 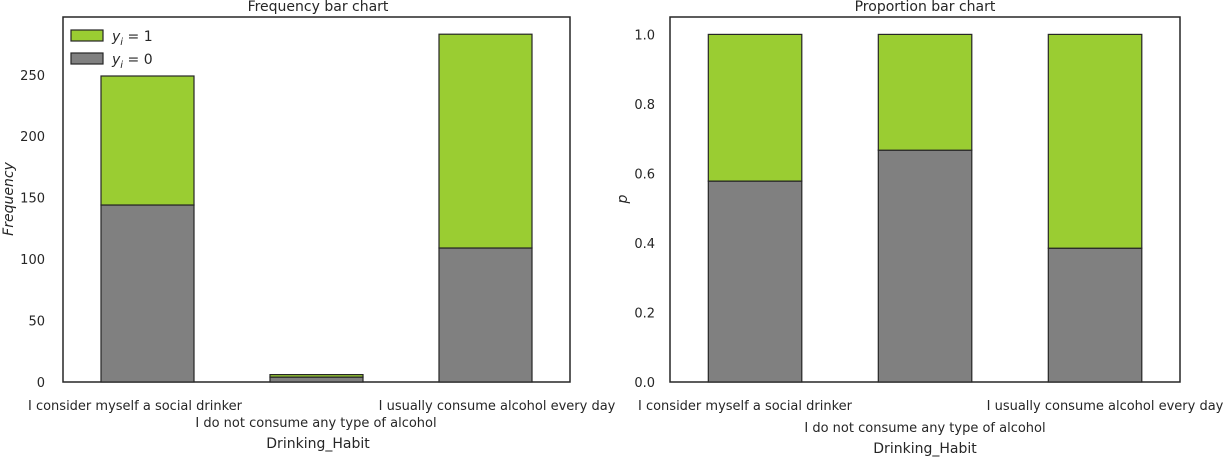 What do you see at coordinates (32, 199) in the screenshot?
I see `y-tick-label: 150` at bounding box center [32, 199].